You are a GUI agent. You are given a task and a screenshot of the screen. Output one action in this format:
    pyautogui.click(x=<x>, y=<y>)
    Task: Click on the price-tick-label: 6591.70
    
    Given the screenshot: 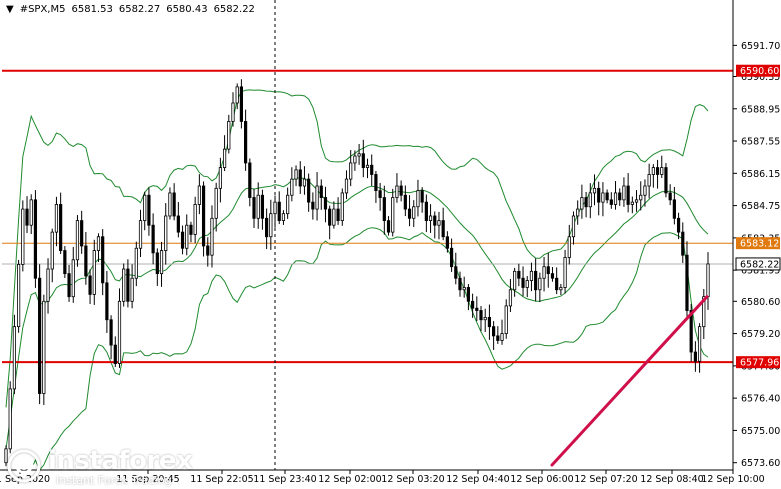 What is the action you would take?
    pyautogui.click(x=760, y=46)
    